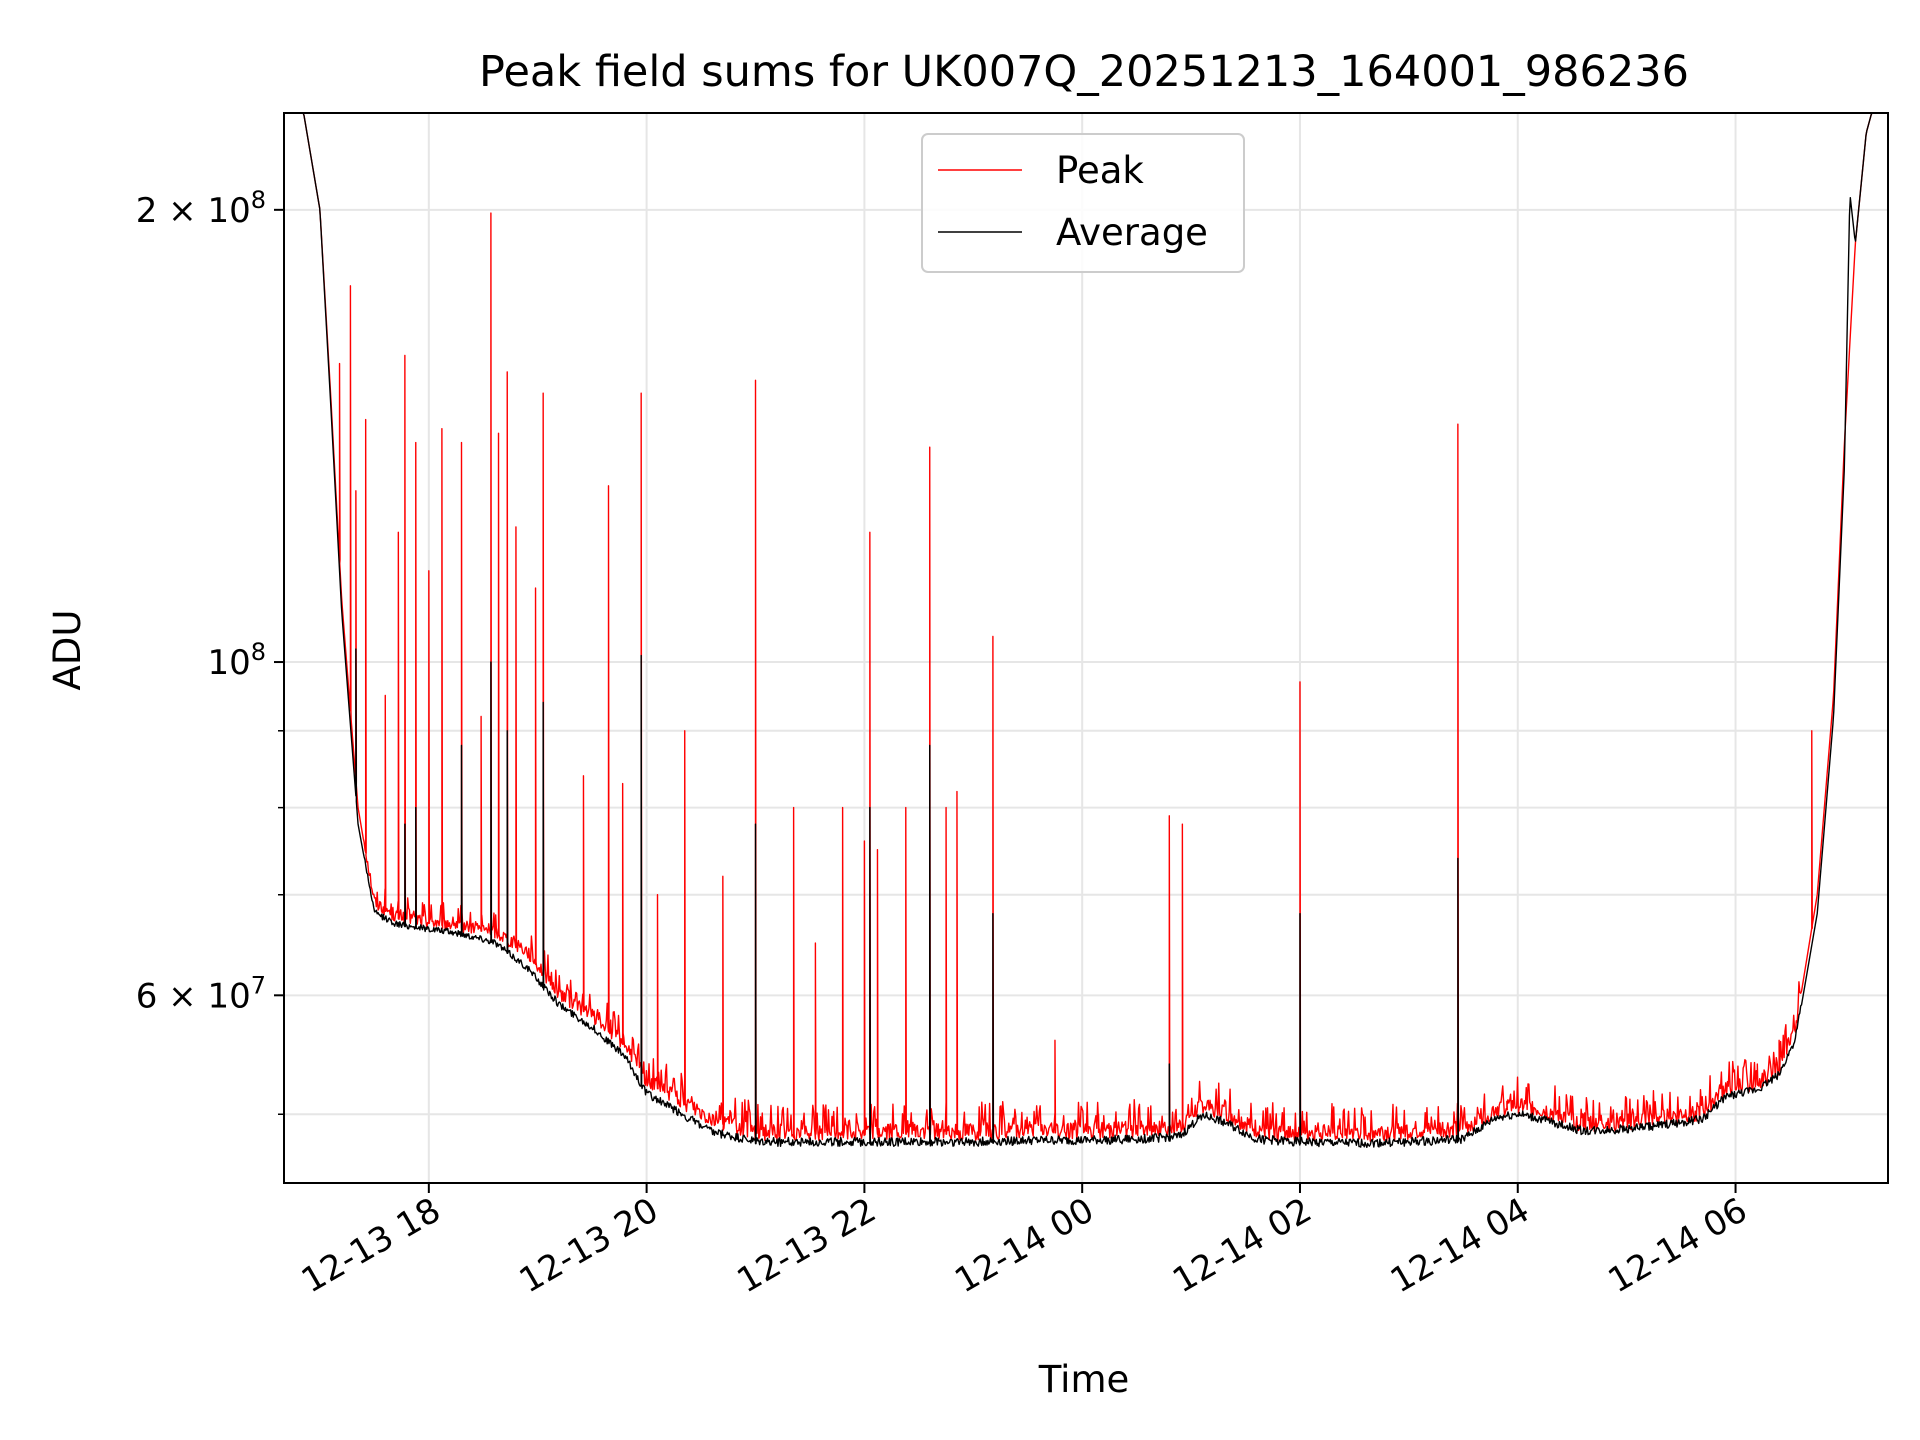 Image resolution: width=1920 pixels, height=1440 pixels. Describe the element at coordinates (1100, 170) in the screenshot. I see `legend-peak-label: Peak` at that location.